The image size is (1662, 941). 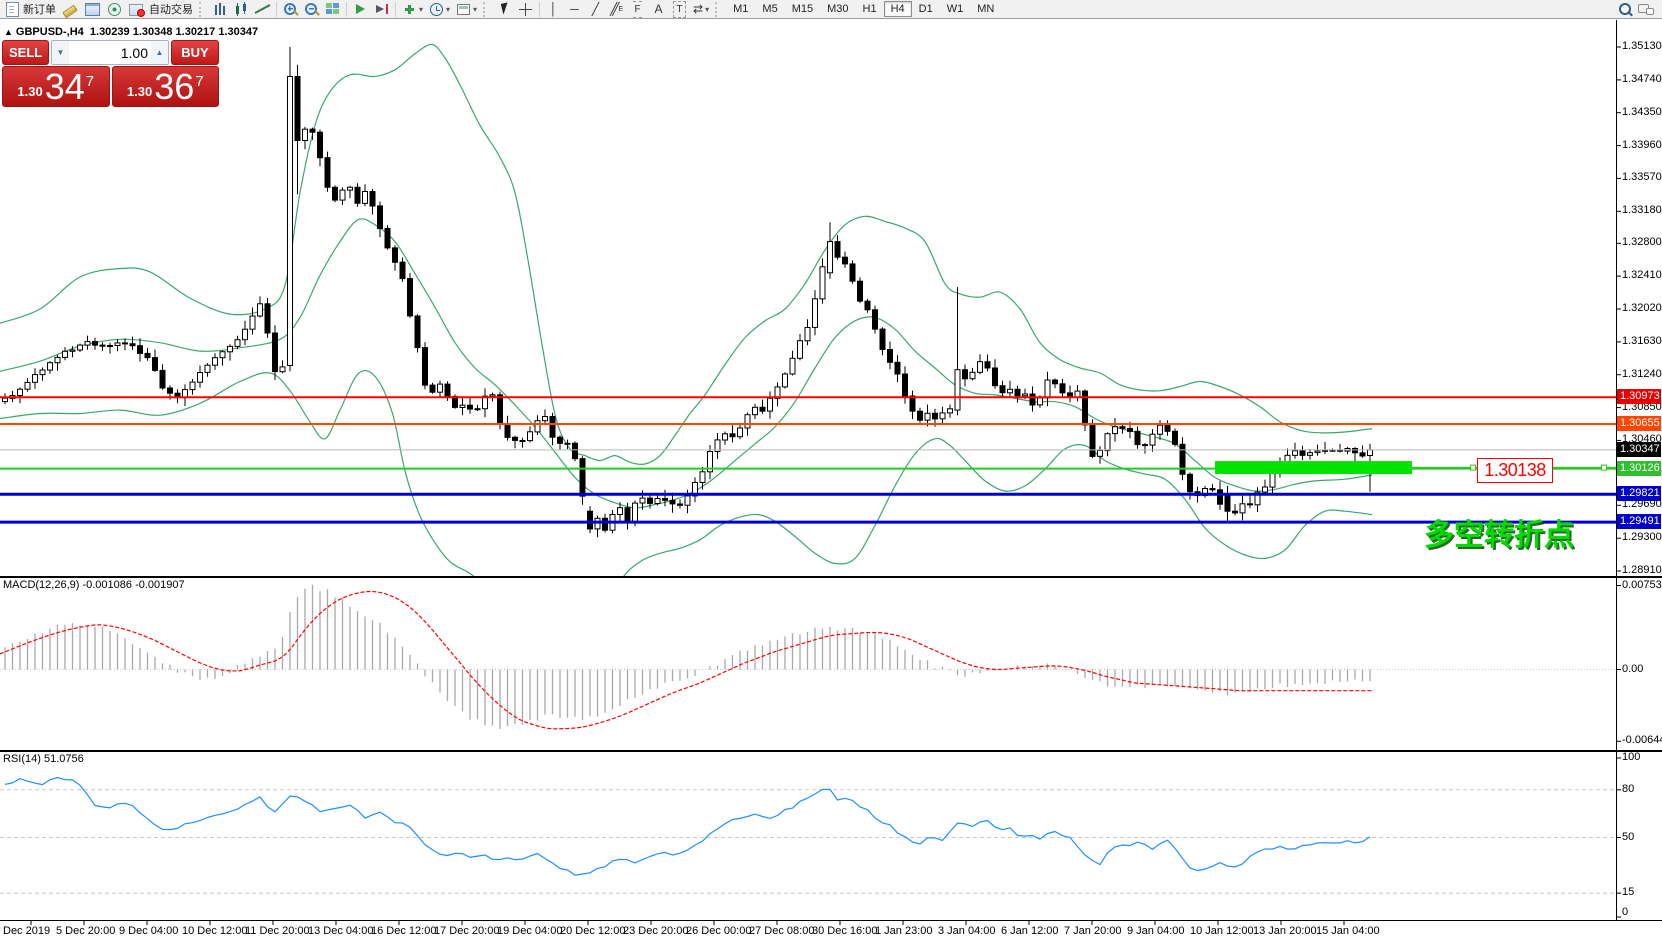 I want to click on timeframe-d1: D1, so click(x=926, y=9).